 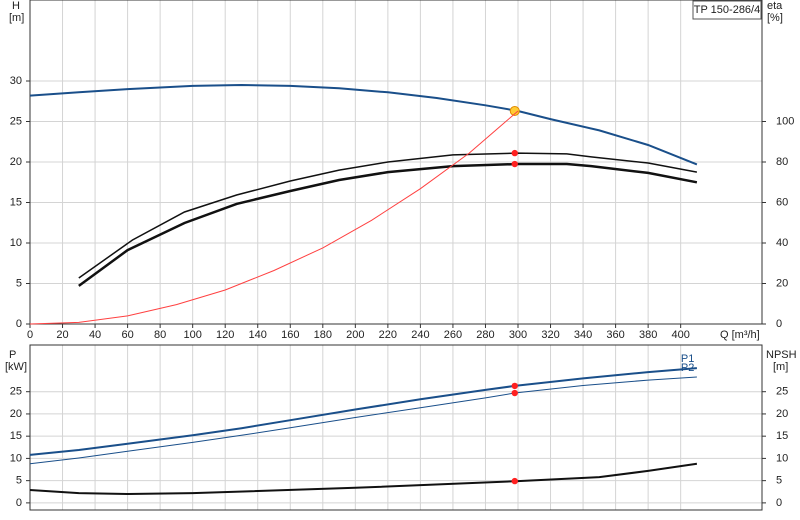 What do you see at coordinates (648, 335) in the screenshot?
I see `x-tick-label: 380` at bounding box center [648, 335].